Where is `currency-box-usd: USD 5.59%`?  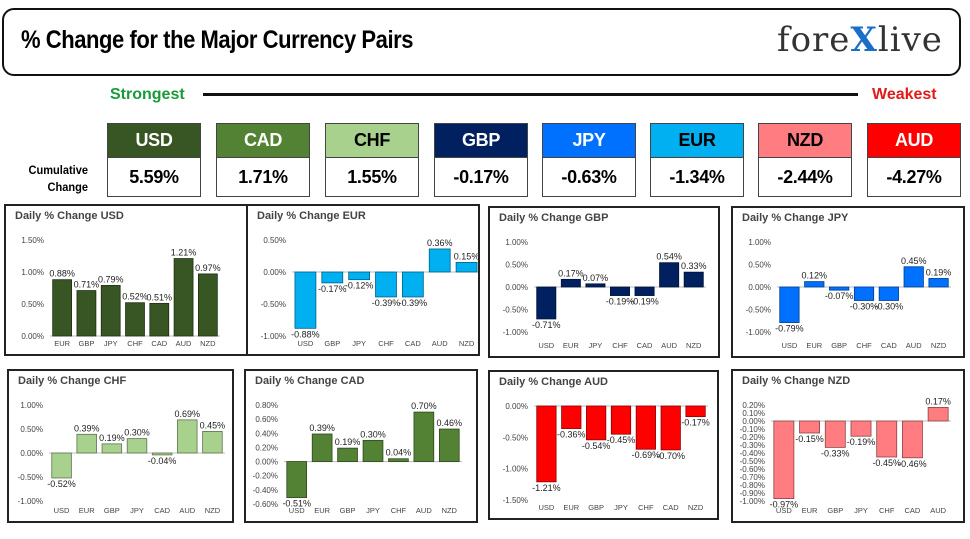 currency-box-usd: USD 5.59% is located at coordinates (154, 160).